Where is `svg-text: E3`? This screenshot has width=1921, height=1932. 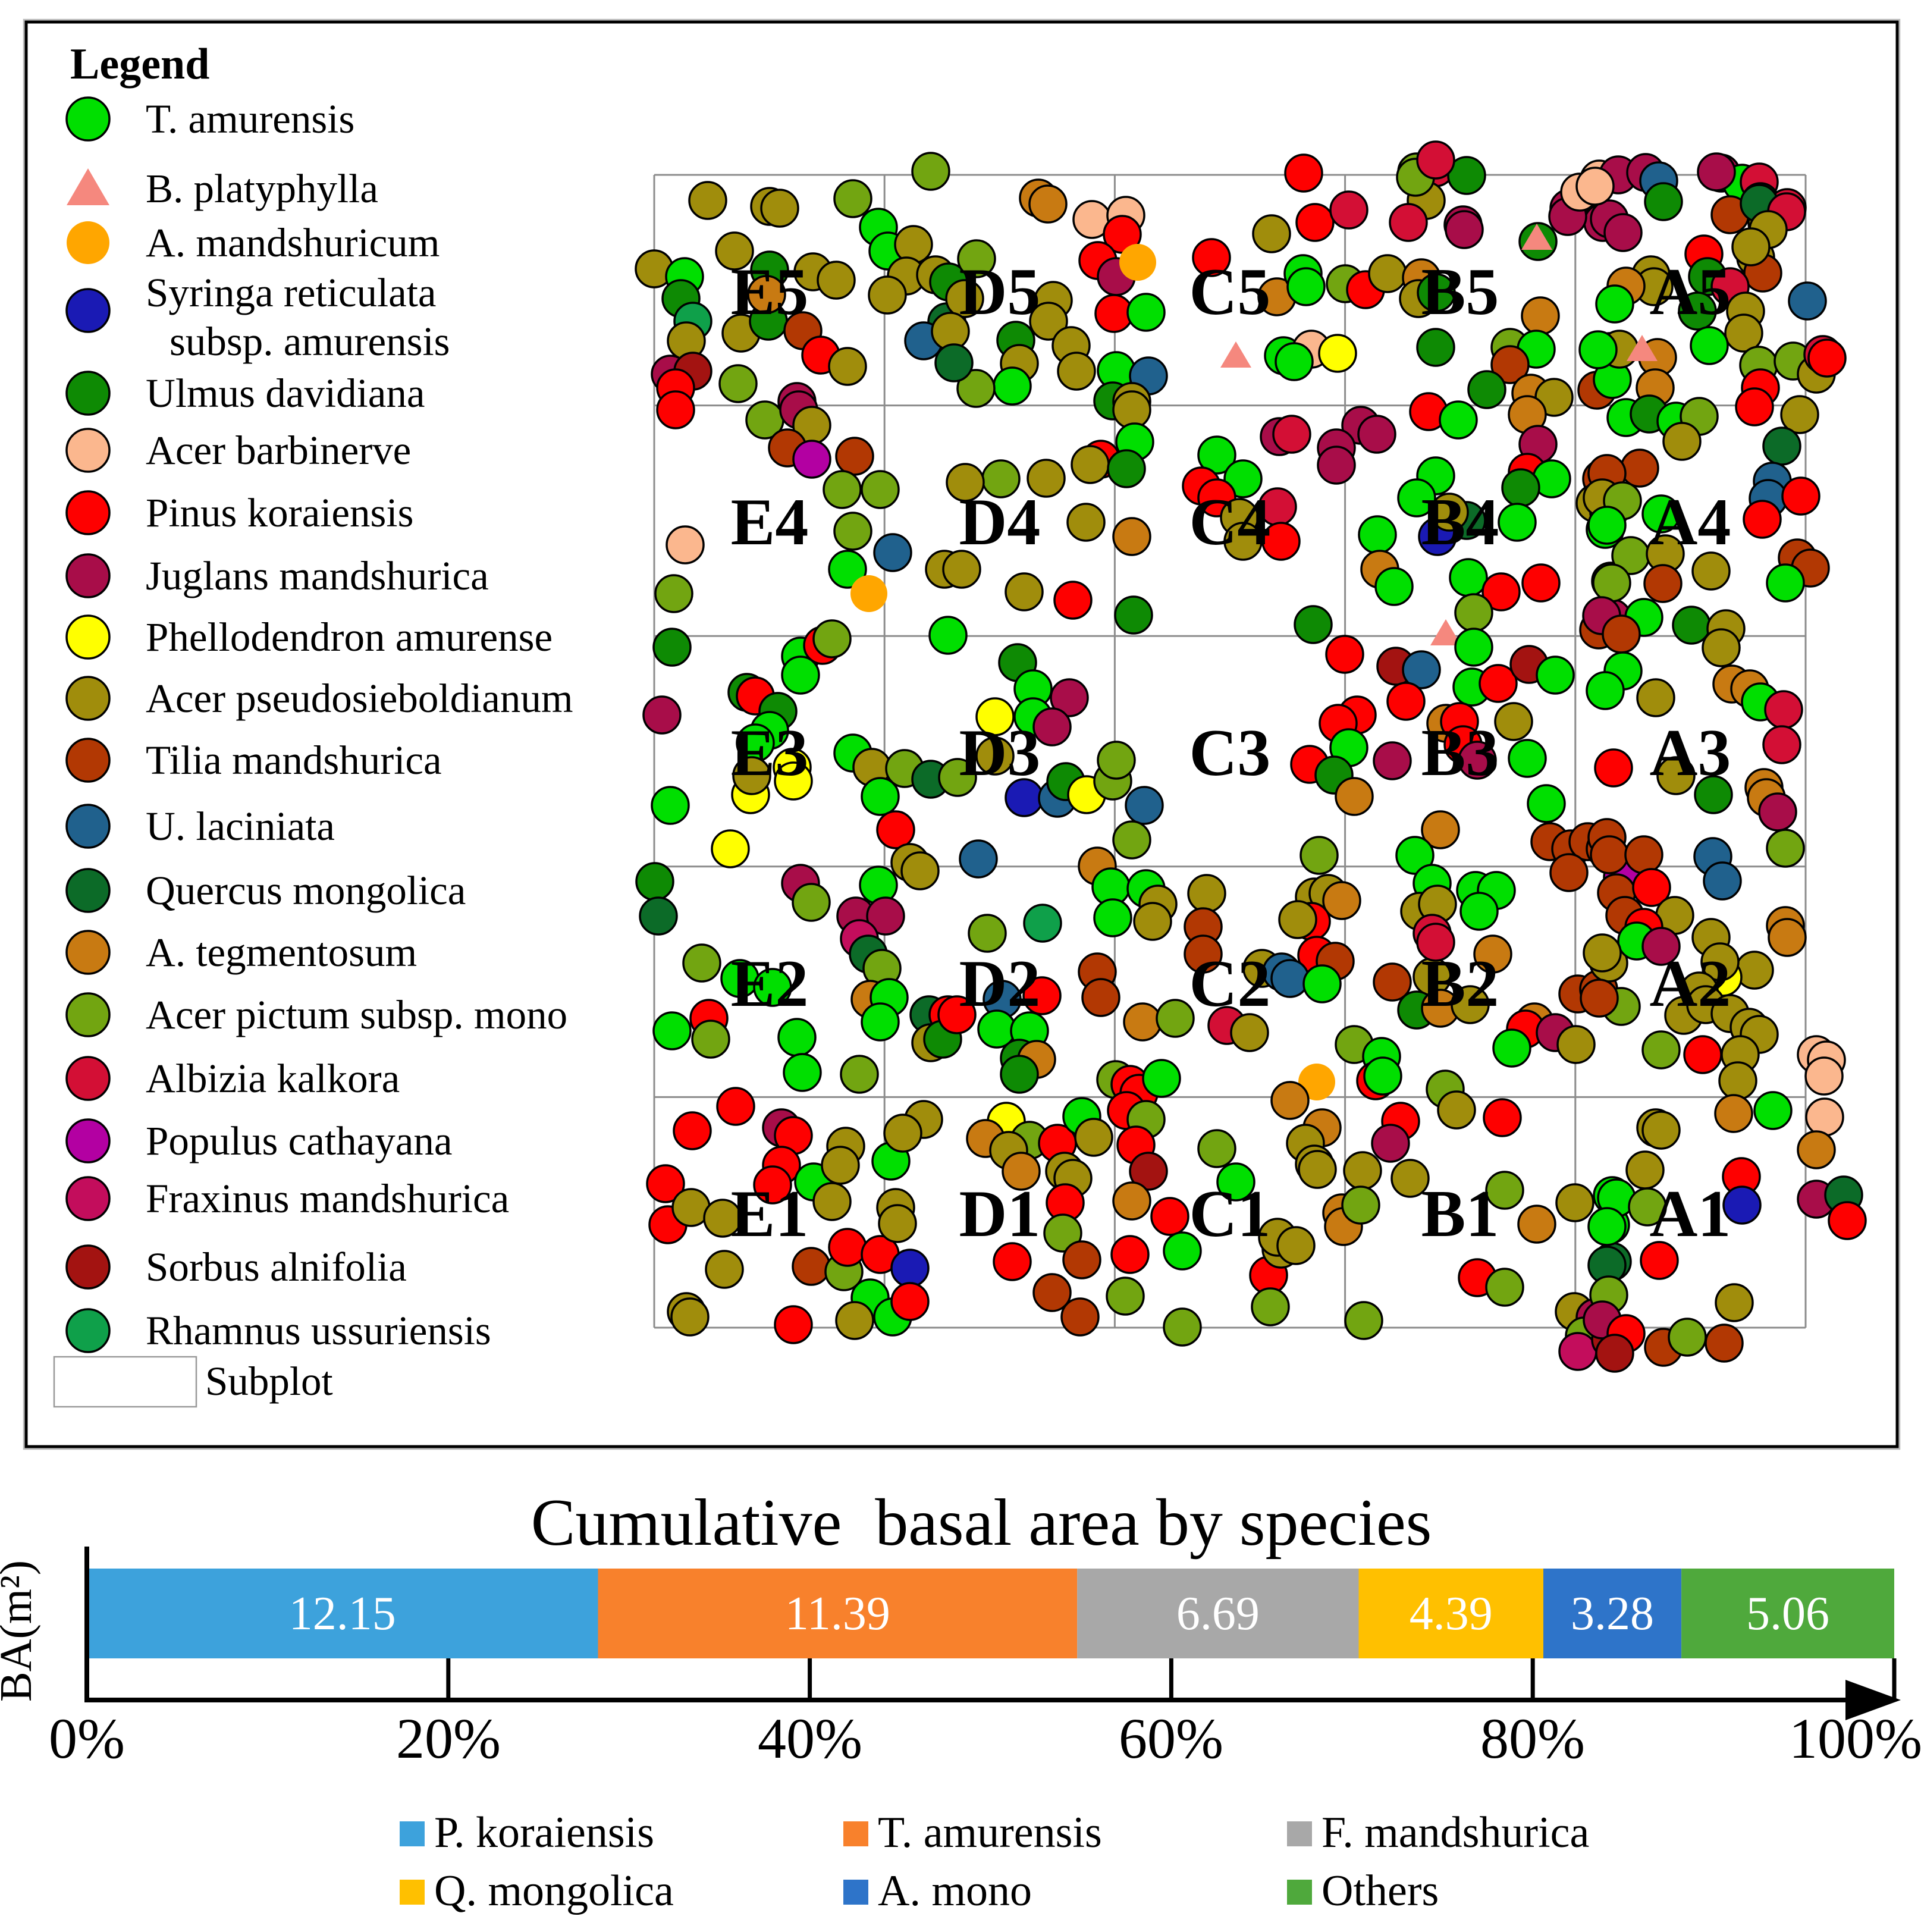 svg-text: E3 is located at coordinates (770, 753).